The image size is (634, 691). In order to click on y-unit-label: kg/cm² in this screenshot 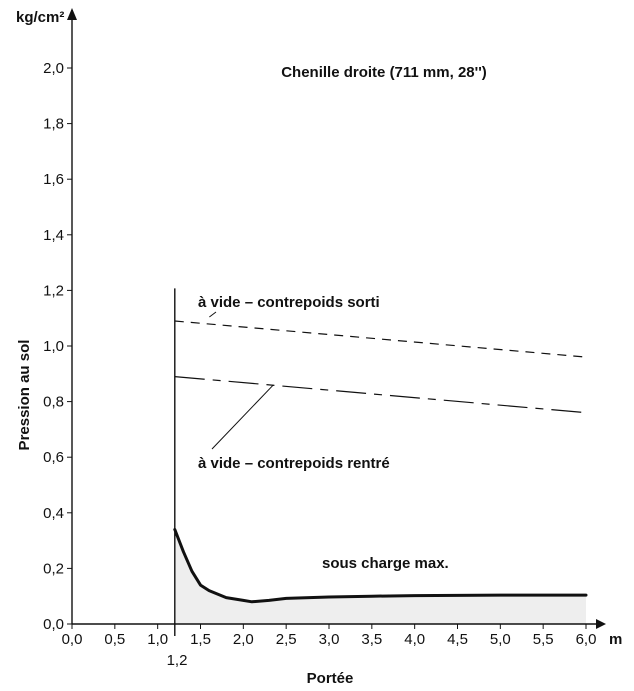, I will do `click(40, 17)`.